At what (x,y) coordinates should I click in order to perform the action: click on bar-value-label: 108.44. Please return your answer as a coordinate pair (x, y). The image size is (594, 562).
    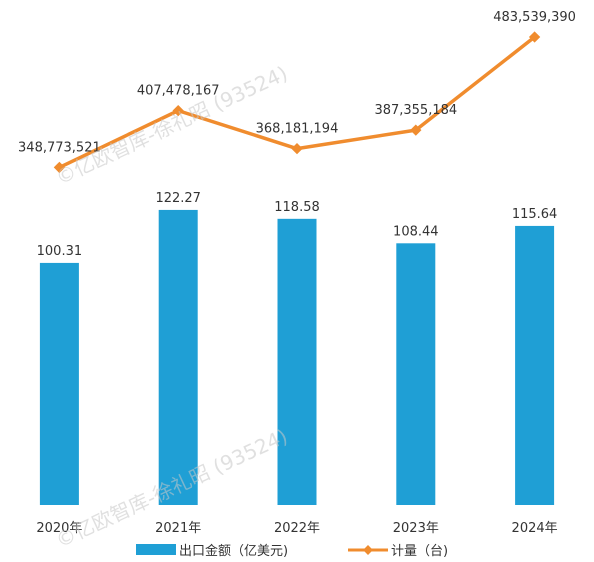
    Looking at the image, I should click on (416, 231).